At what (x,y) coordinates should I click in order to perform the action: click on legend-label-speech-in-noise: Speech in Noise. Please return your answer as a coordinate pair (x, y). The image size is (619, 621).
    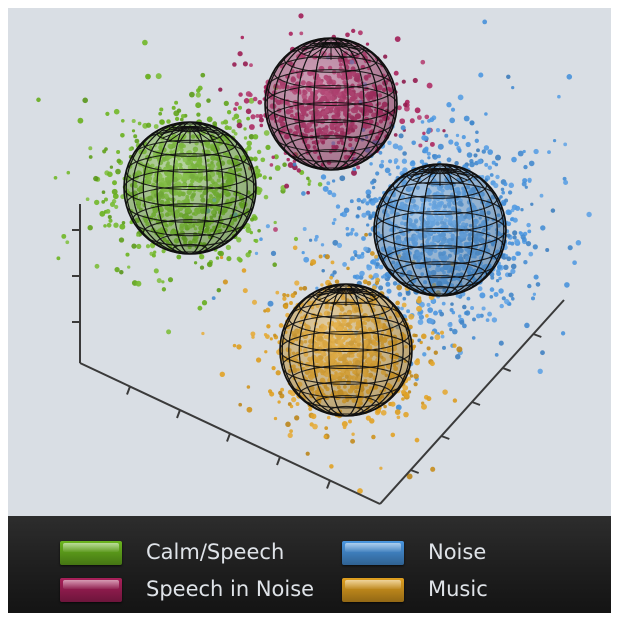
    Looking at the image, I should click on (230, 589).